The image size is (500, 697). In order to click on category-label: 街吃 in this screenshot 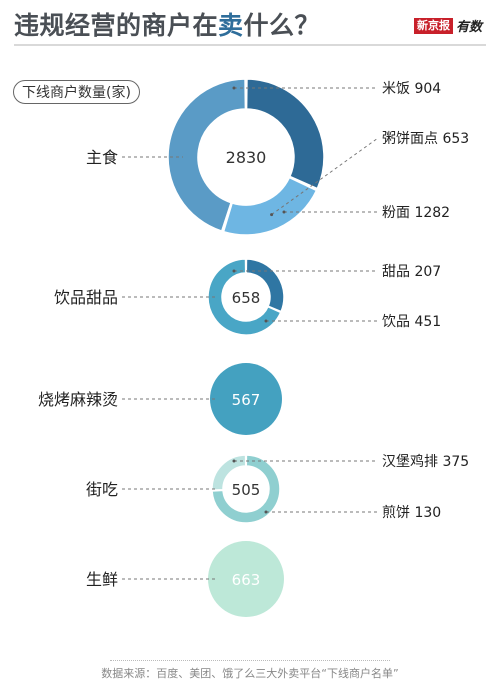, I will do `click(102, 489)`.